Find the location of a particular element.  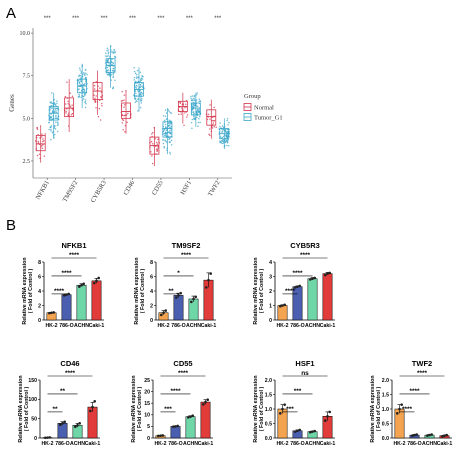

x-tick-label: TWF2 is located at coordinates (214, 189).